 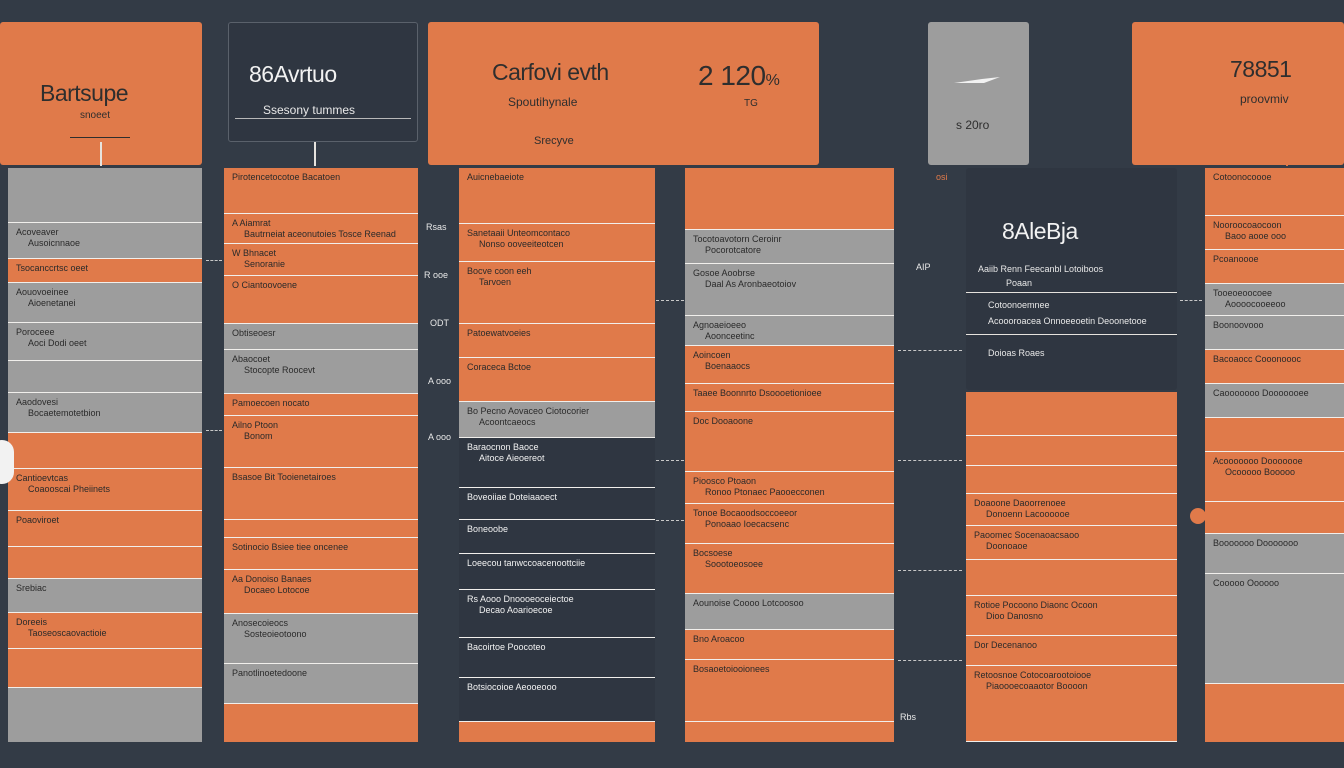 What do you see at coordinates (105, 241) in the screenshot?
I see `col1-row-2: Acoveaver Ausoicnnaoe` at bounding box center [105, 241].